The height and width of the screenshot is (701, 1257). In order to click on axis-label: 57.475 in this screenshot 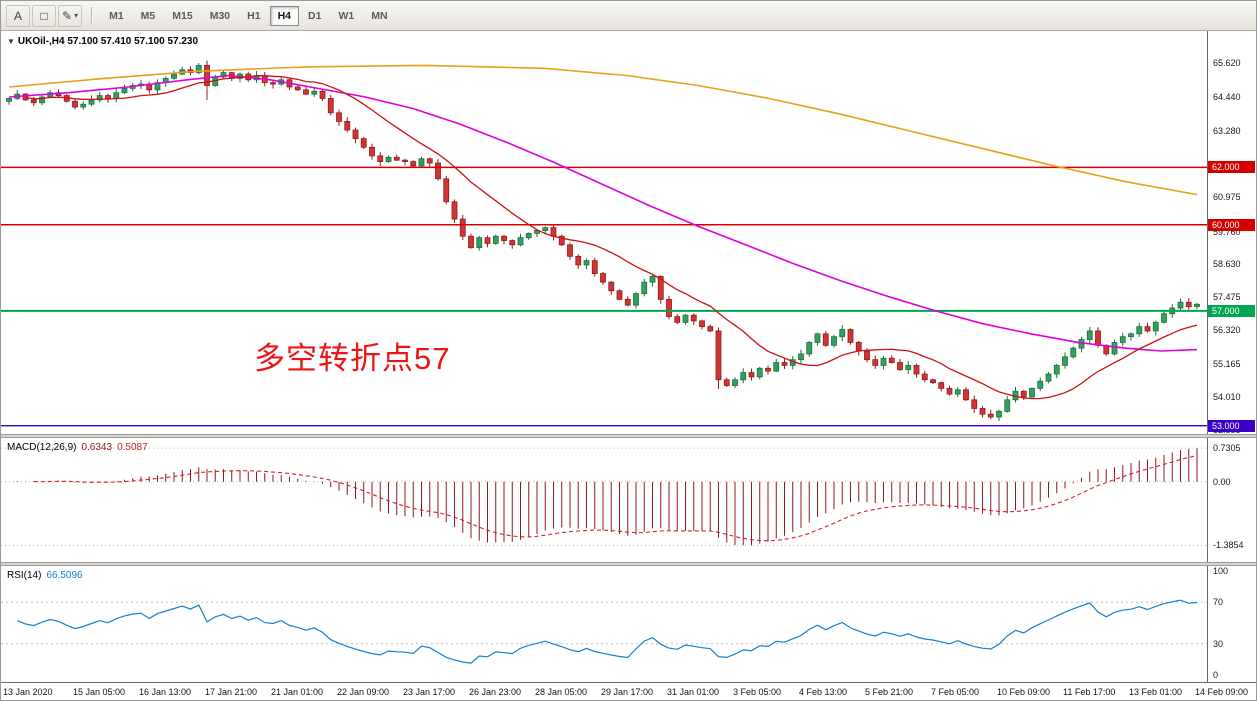, I will do `click(1227, 297)`.